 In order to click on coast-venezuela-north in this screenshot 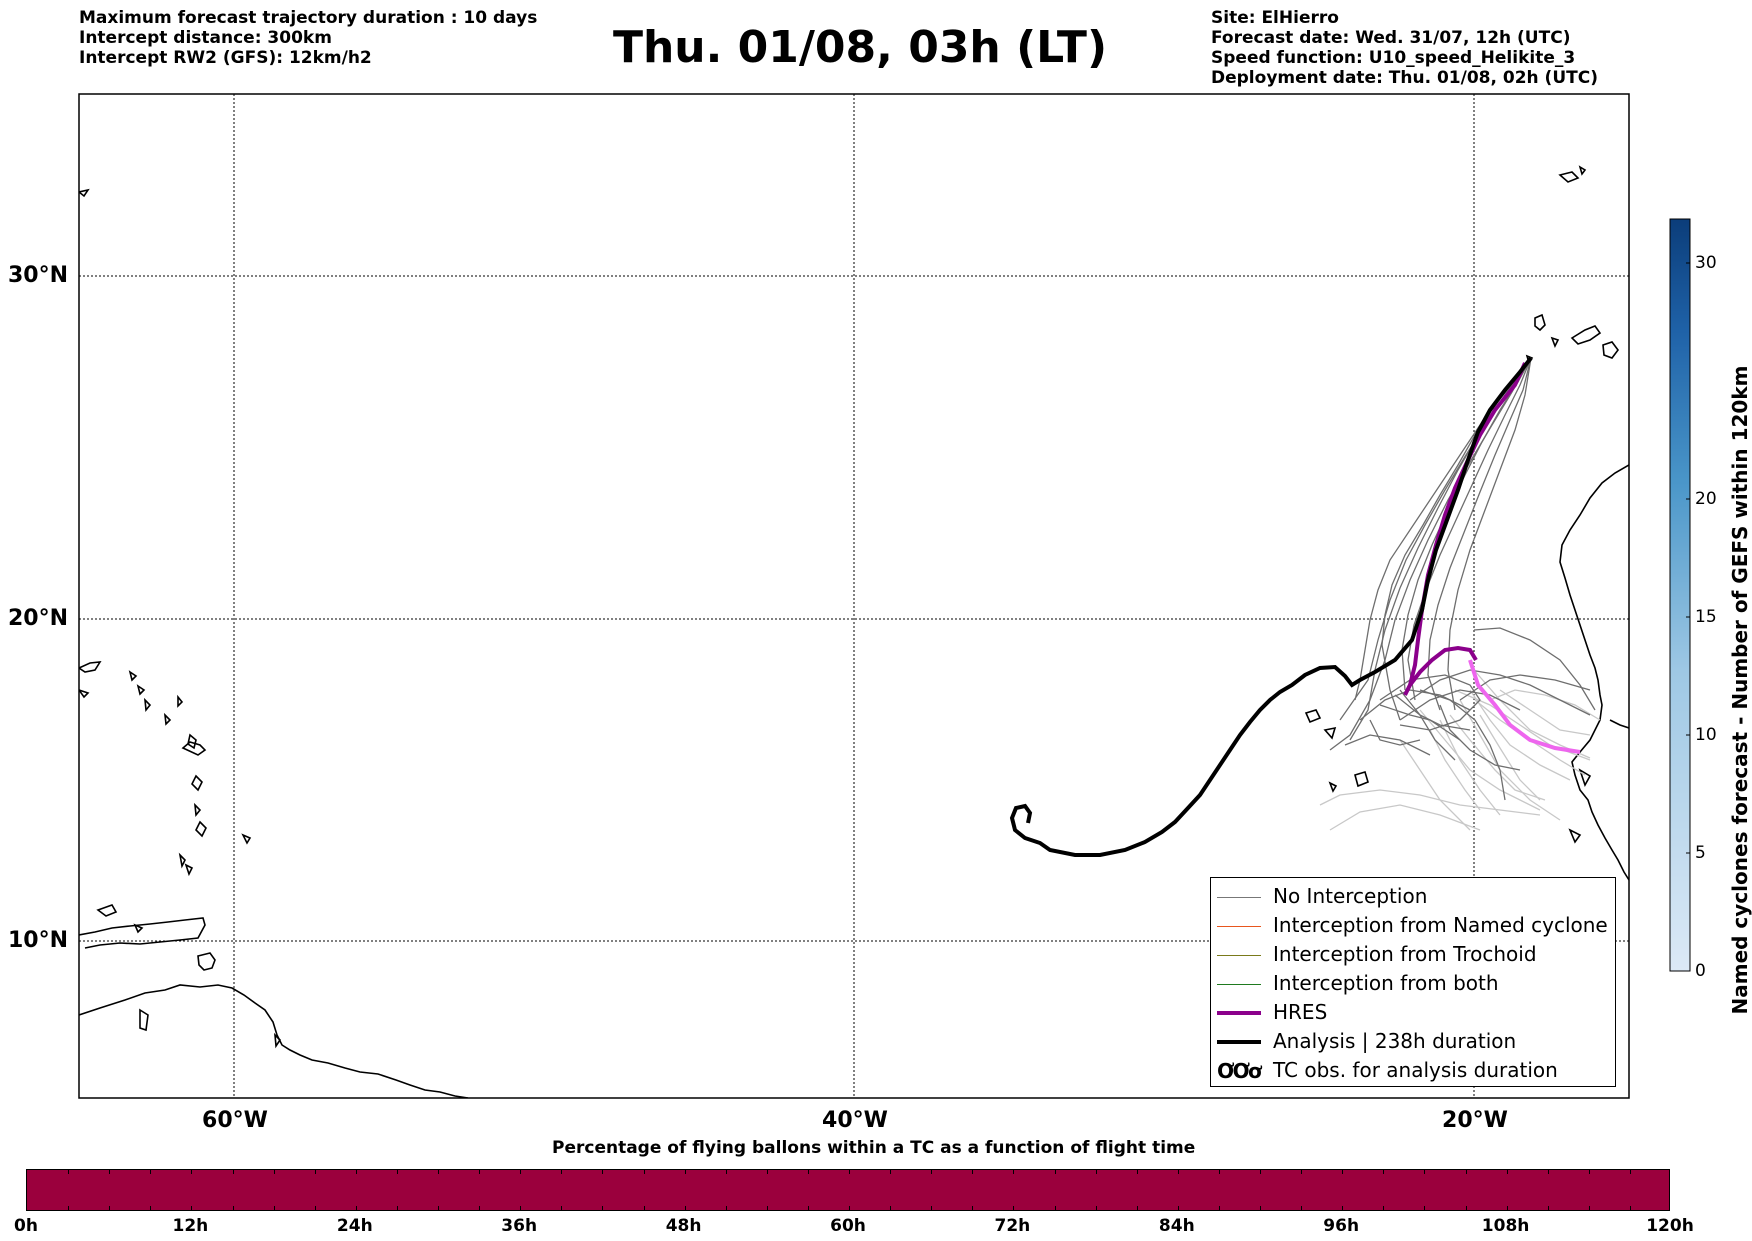, I will do `click(142, 933)`.